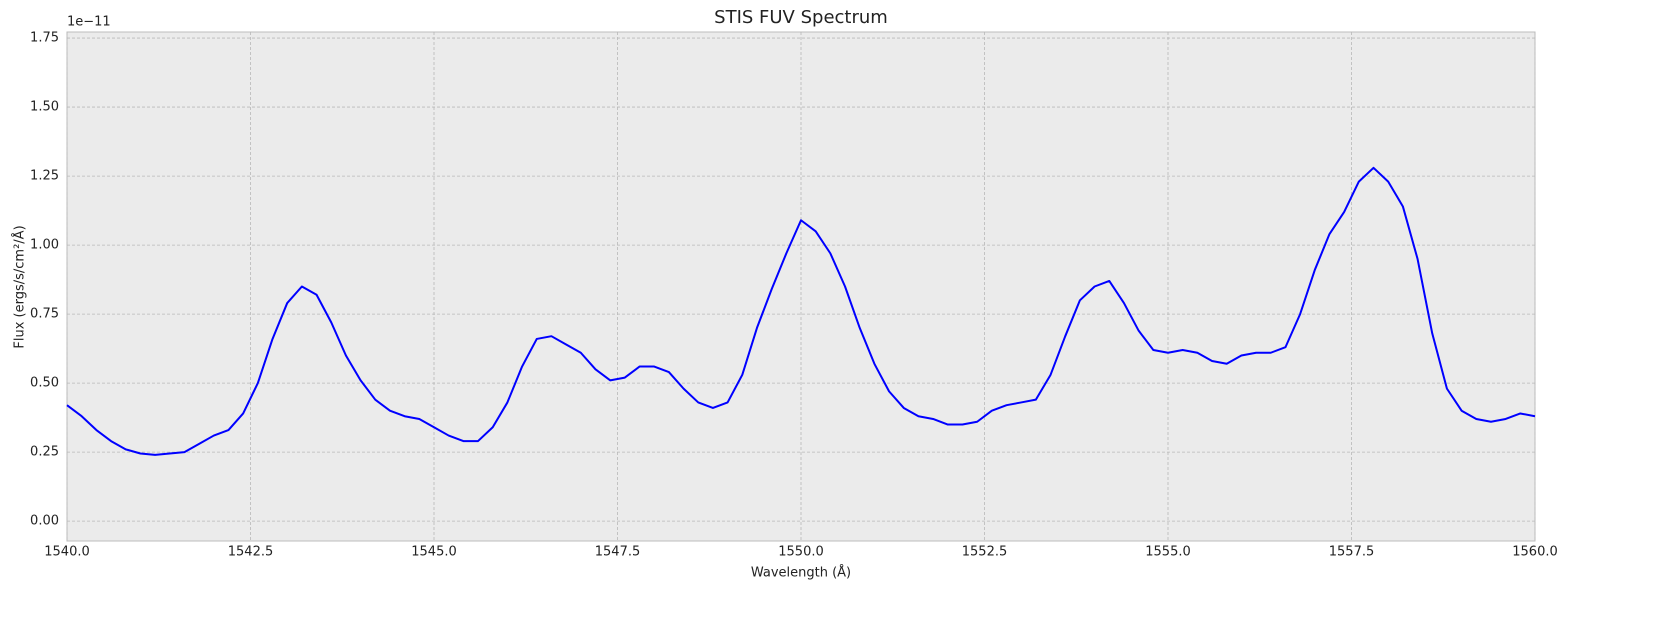  What do you see at coordinates (67, 552) in the screenshot?
I see `x-tick-label: 1540.0` at bounding box center [67, 552].